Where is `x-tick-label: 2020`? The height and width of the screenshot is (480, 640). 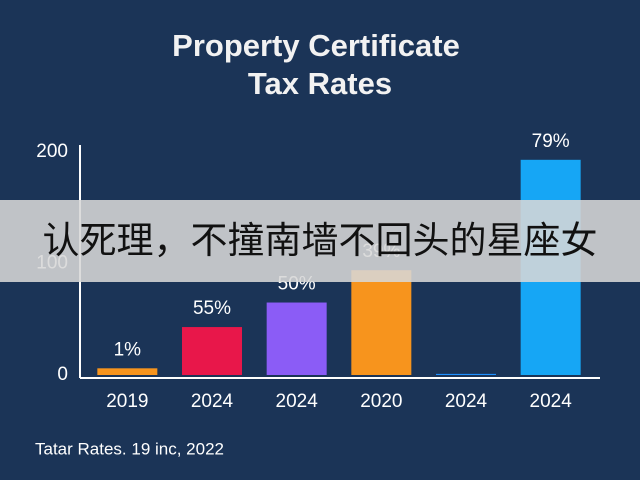 x-tick-label: 2020 is located at coordinates (381, 401).